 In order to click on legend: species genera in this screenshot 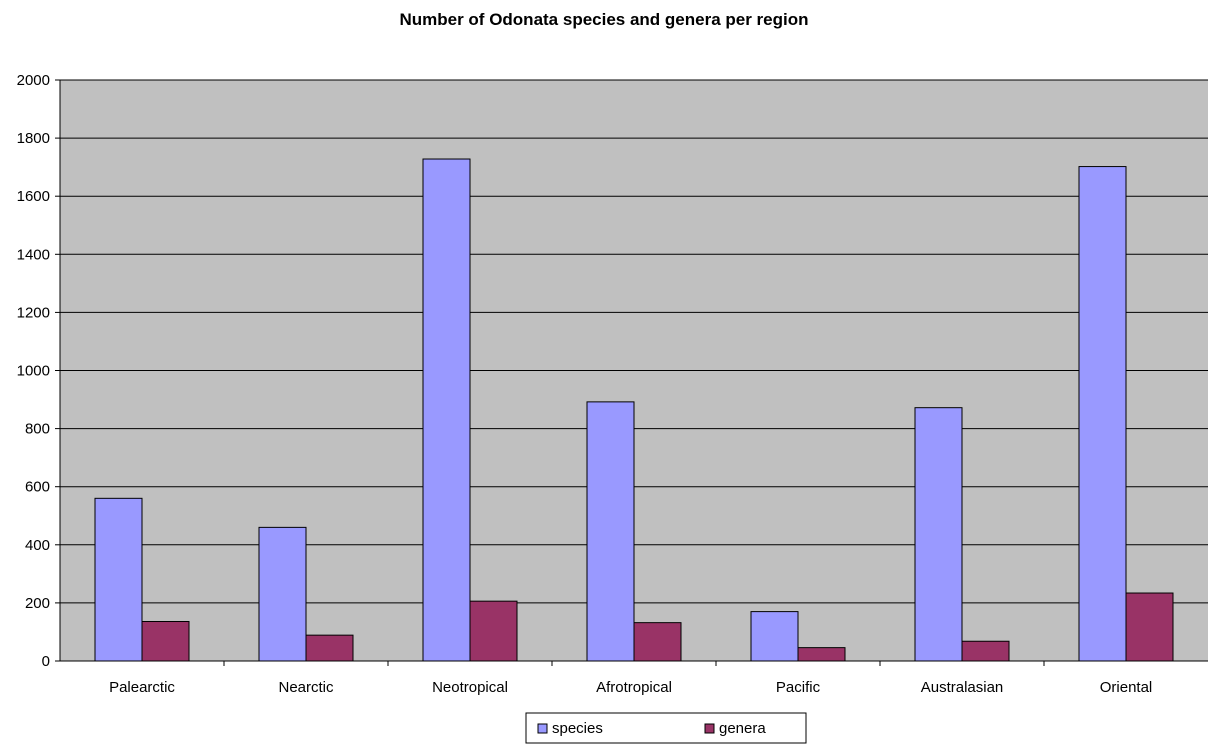, I will do `click(666, 728)`.